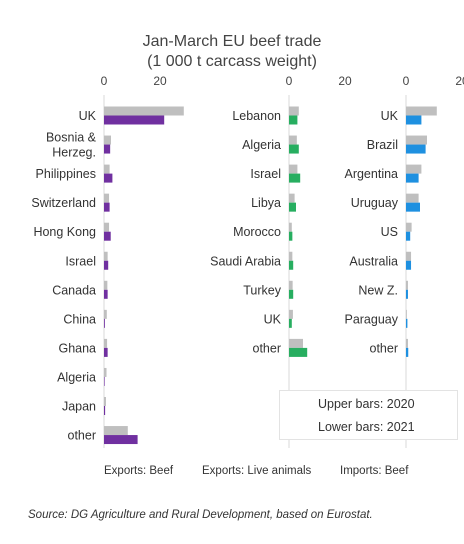  Describe the element at coordinates (104, 381) in the screenshot. I see `bar-2021-exports-beef-algeria` at that location.